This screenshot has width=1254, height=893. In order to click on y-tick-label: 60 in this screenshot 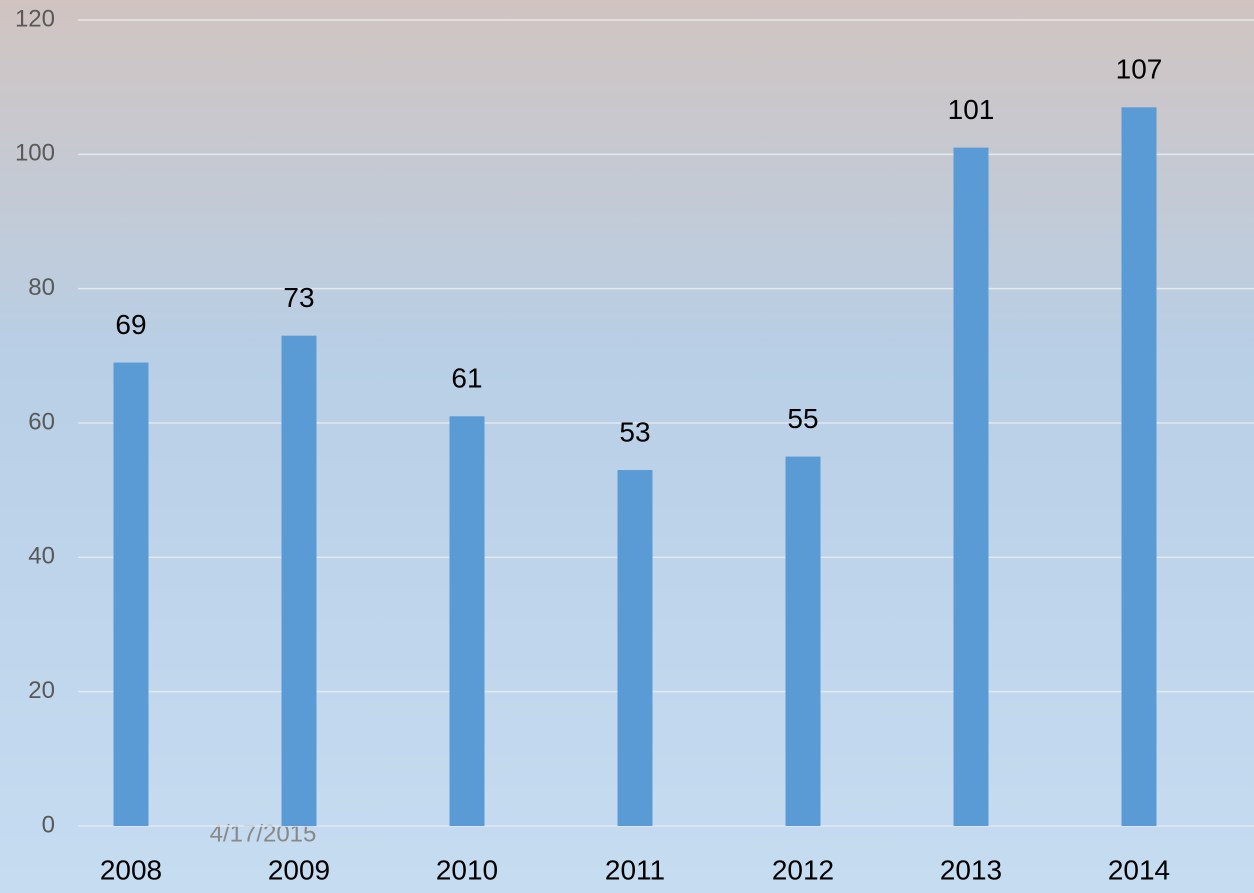, I will do `click(41, 421)`.